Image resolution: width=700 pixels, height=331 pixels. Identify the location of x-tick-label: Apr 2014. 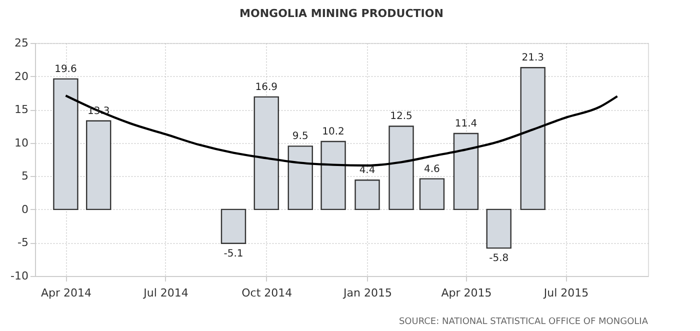
(66, 293).